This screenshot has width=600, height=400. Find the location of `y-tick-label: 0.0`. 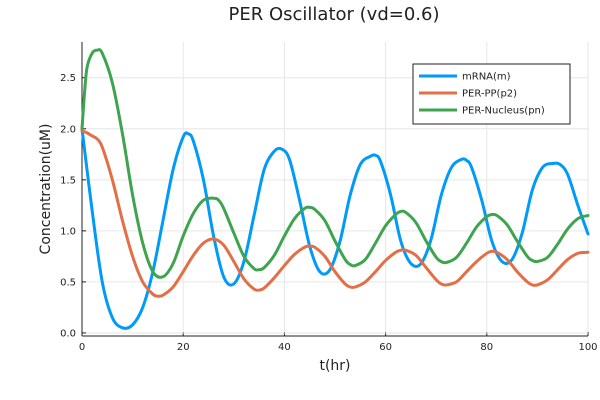

y-tick-label: 0.0 is located at coordinates (68, 333).